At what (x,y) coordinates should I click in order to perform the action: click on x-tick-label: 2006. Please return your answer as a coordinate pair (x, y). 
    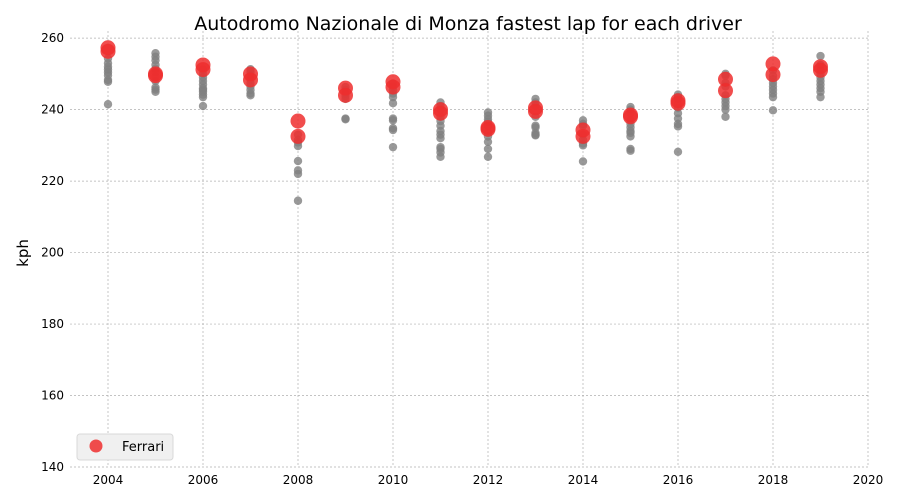
    Looking at the image, I should click on (203, 480).